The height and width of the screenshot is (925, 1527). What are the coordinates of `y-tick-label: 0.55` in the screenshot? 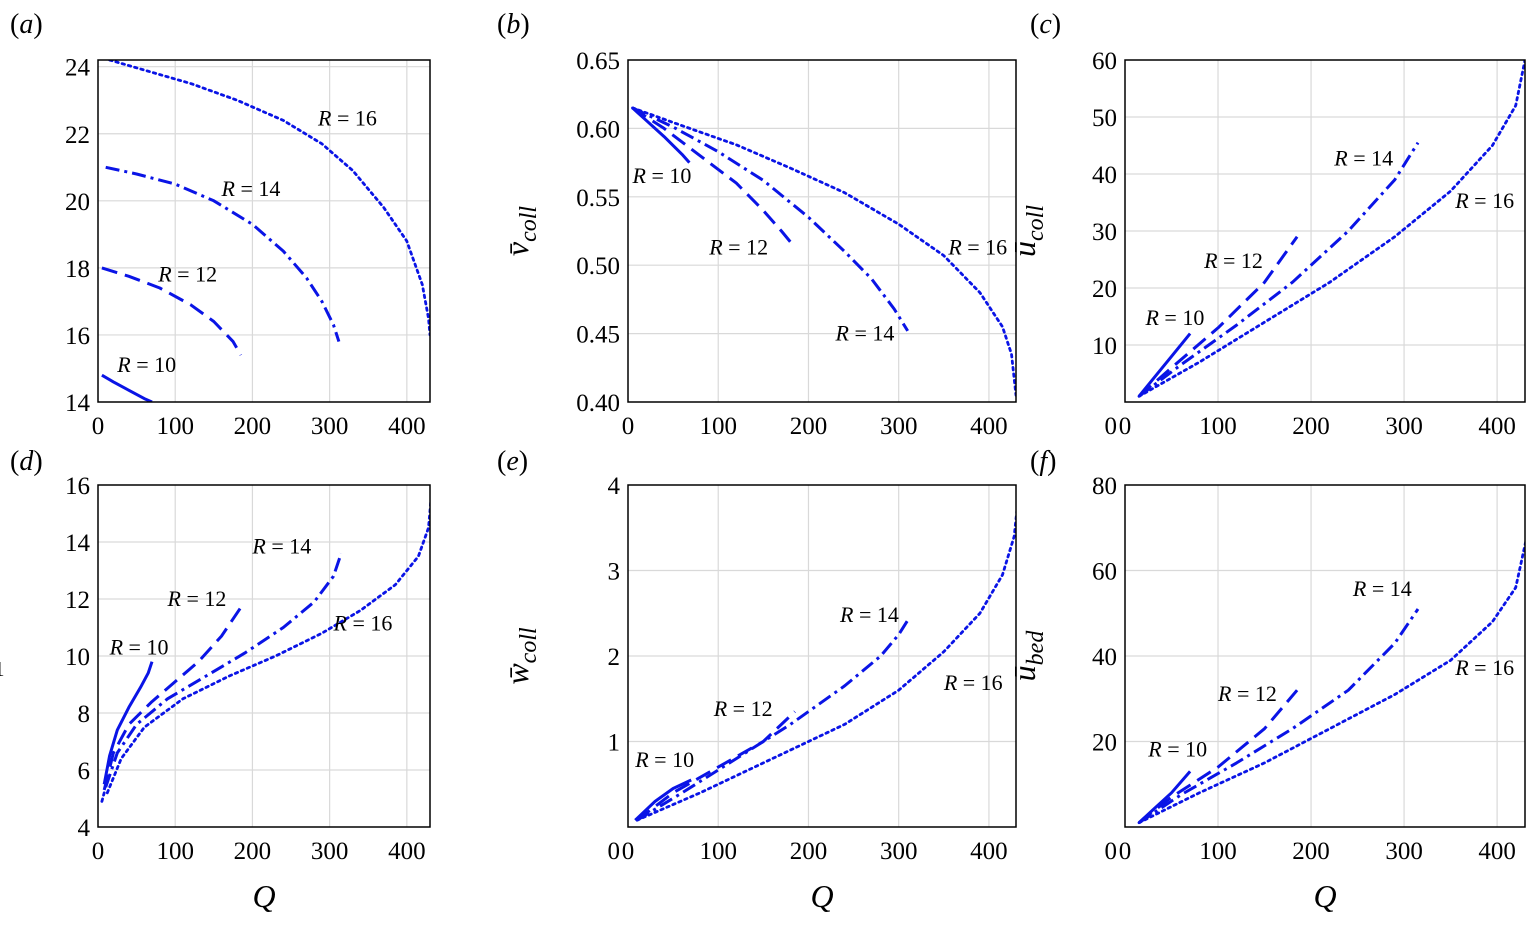 It's located at (598, 198).